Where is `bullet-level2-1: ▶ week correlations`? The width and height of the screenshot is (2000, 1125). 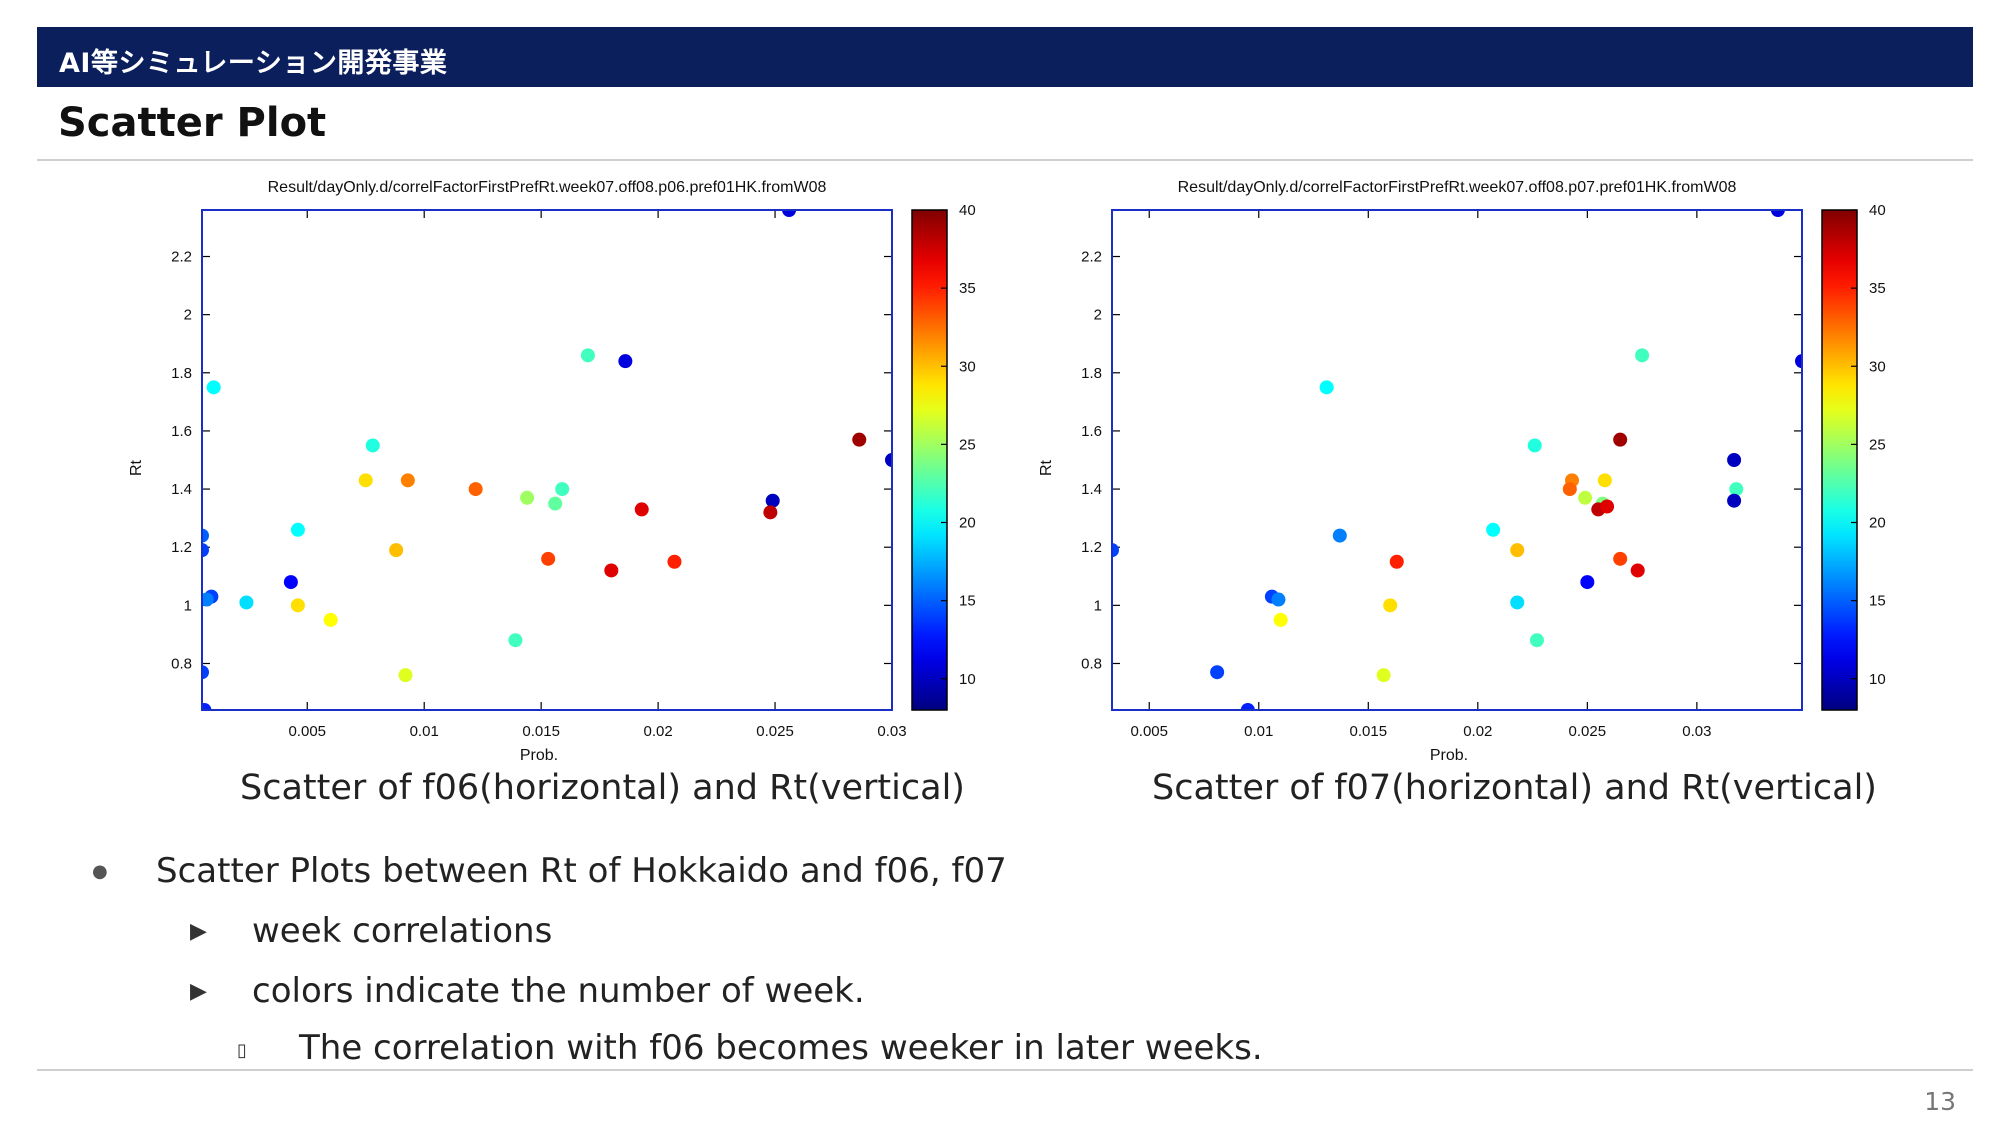
bullet-level2-1: ▶ week correlations is located at coordinates (690, 933).